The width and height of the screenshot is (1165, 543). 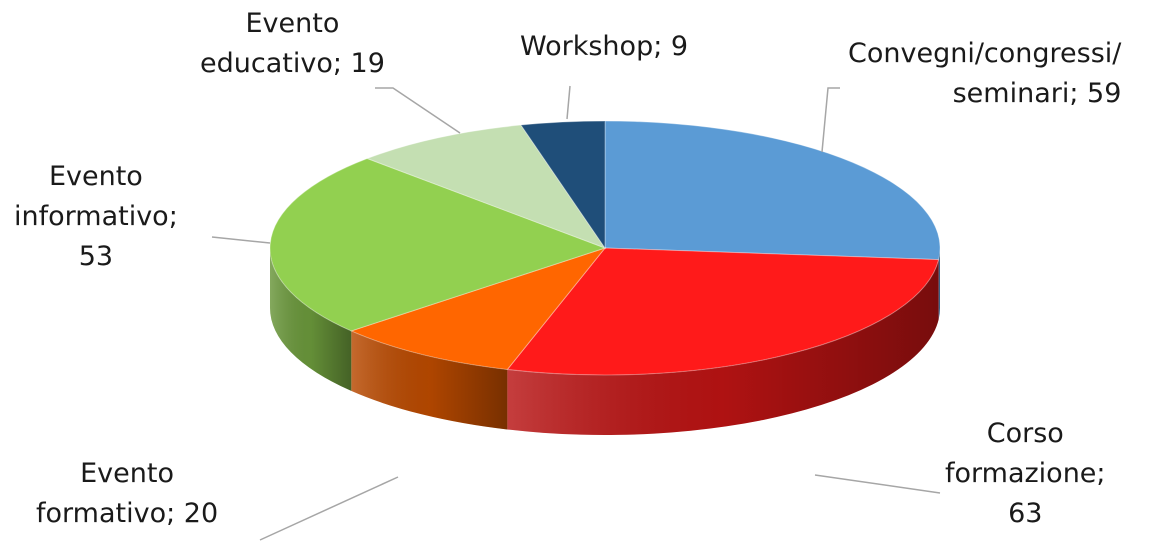 I want to click on leader-line-corso-formazione, so click(x=877, y=484).